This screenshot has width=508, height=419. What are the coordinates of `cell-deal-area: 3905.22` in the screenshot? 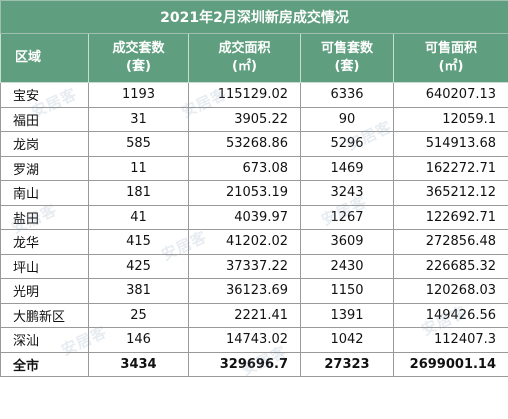 It's located at (244, 119).